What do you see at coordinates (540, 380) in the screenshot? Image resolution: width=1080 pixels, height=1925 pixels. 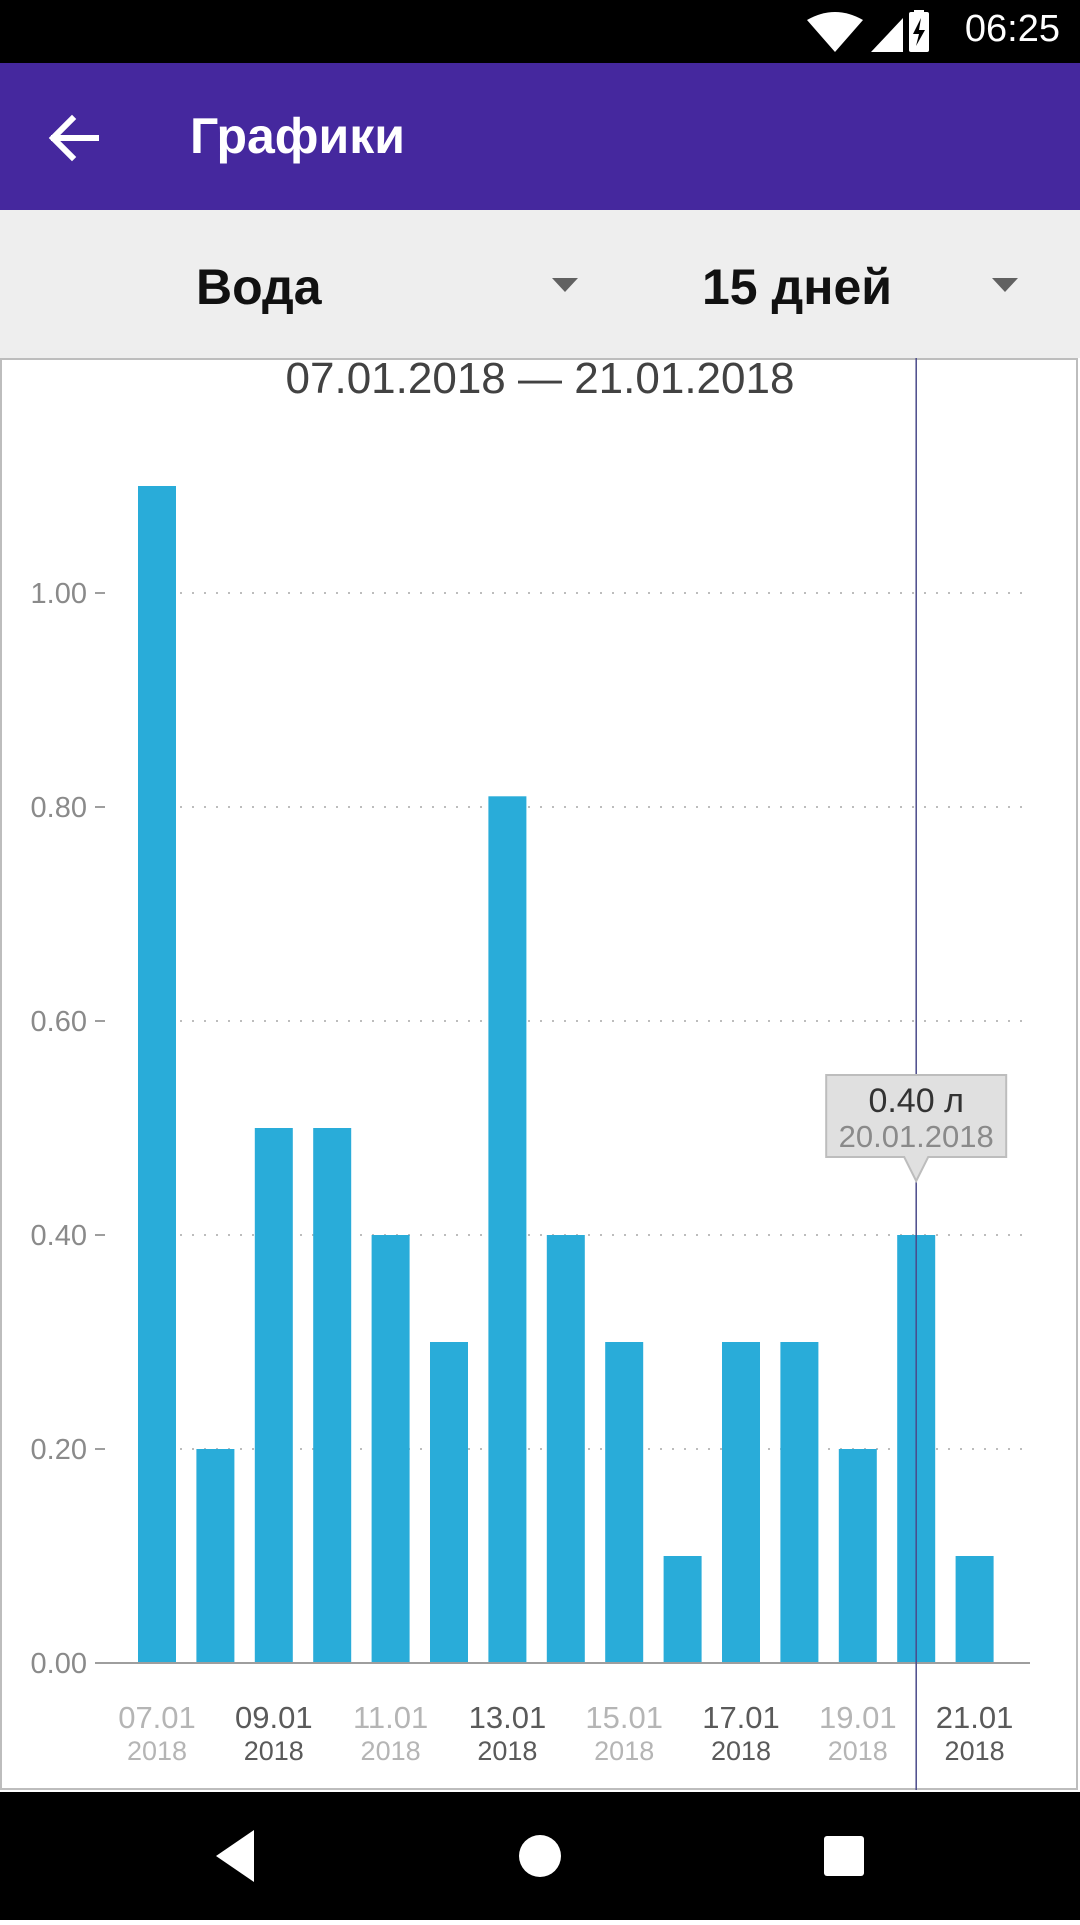 I see `chart-title: 07.01.2018 — 21.01.2018` at bounding box center [540, 380].